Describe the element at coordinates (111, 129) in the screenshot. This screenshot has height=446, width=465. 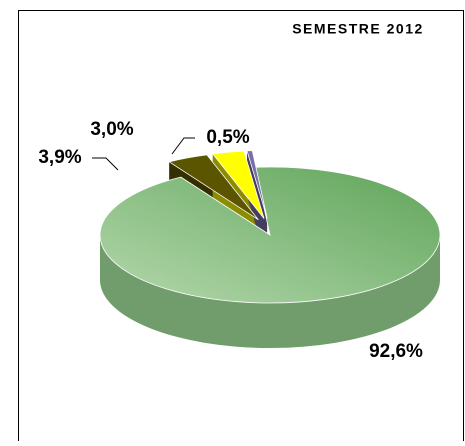
I see `data-label: 3,0%` at that location.